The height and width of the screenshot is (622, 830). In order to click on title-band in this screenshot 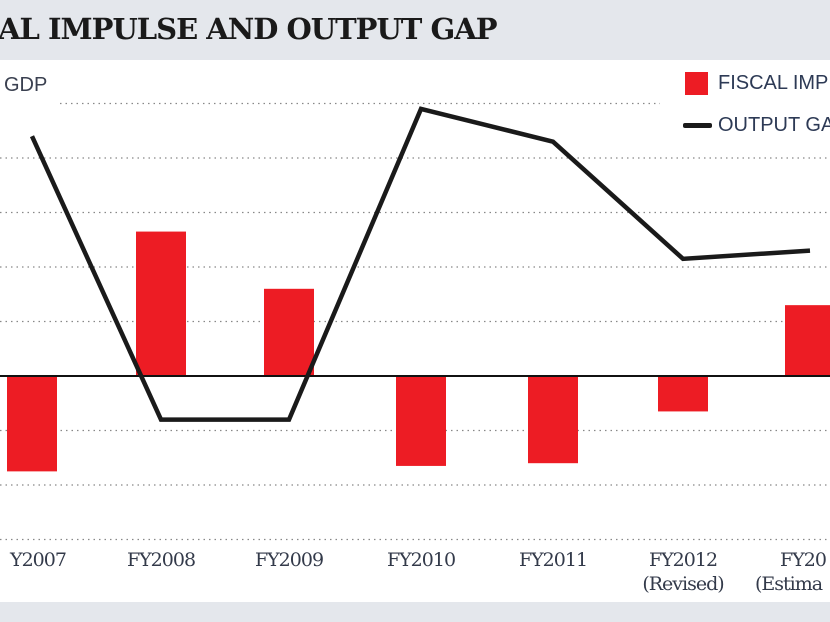, I will do `click(415, 30)`.